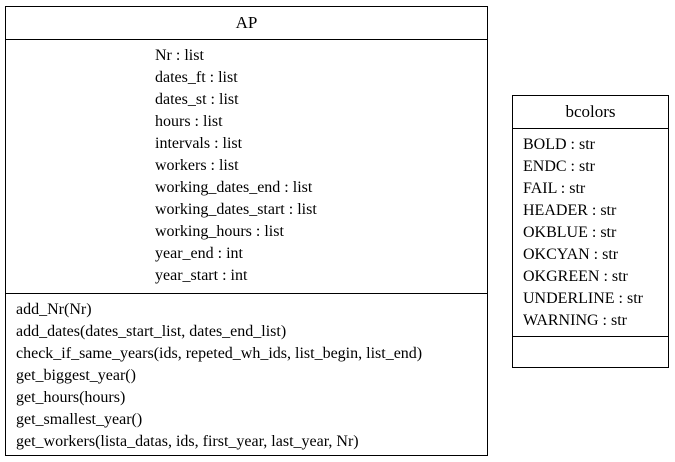 The width and height of the screenshot is (675, 462). I want to click on attribute: BOLD : str, so click(559, 144).